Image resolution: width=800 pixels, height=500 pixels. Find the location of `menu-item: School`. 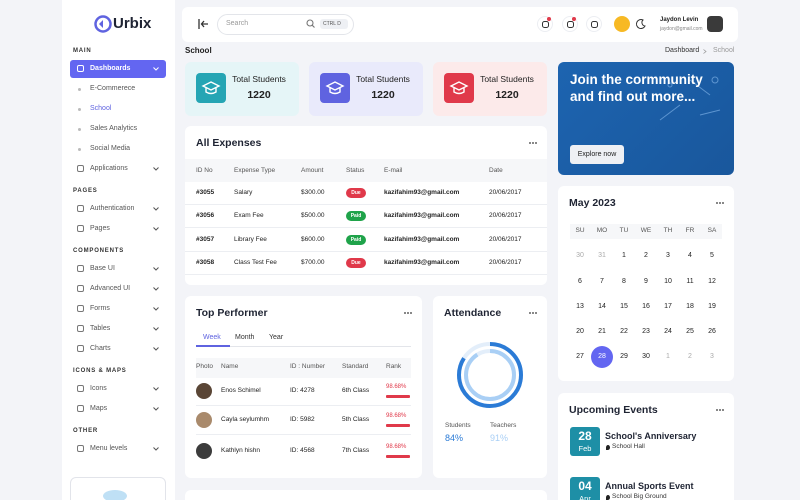

menu-item: School is located at coordinates (101, 108).